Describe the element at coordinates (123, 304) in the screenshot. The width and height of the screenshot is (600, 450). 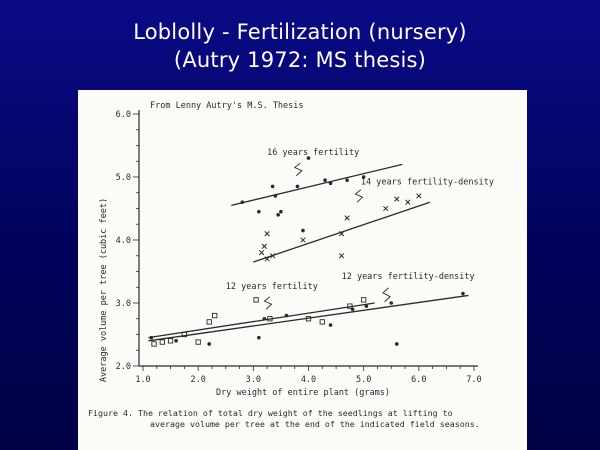
I see `y-tick-label: 3.0` at that location.